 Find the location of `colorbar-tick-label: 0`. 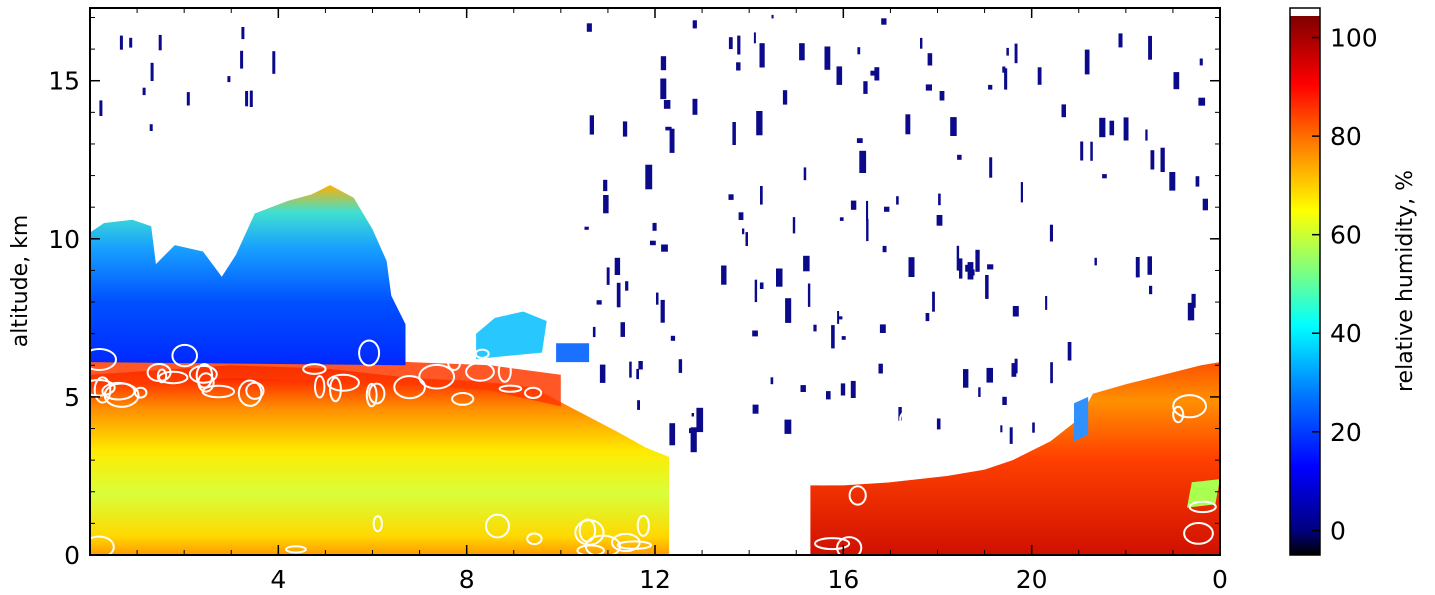

colorbar-tick-label: 0 is located at coordinates (1338, 530).